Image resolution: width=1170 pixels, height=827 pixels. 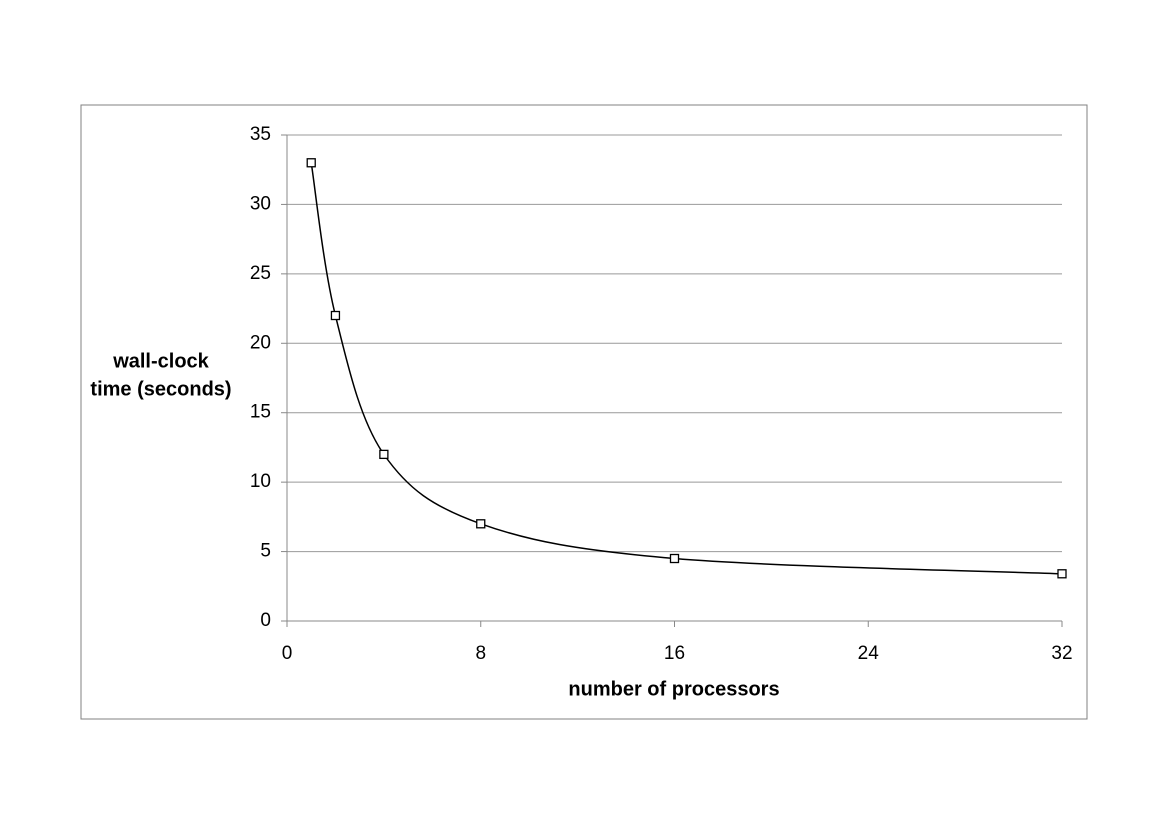 What do you see at coordinates (869, 653) in the screenshot?
I see `x-tick-label: 24` at bounding box center [869, 653].